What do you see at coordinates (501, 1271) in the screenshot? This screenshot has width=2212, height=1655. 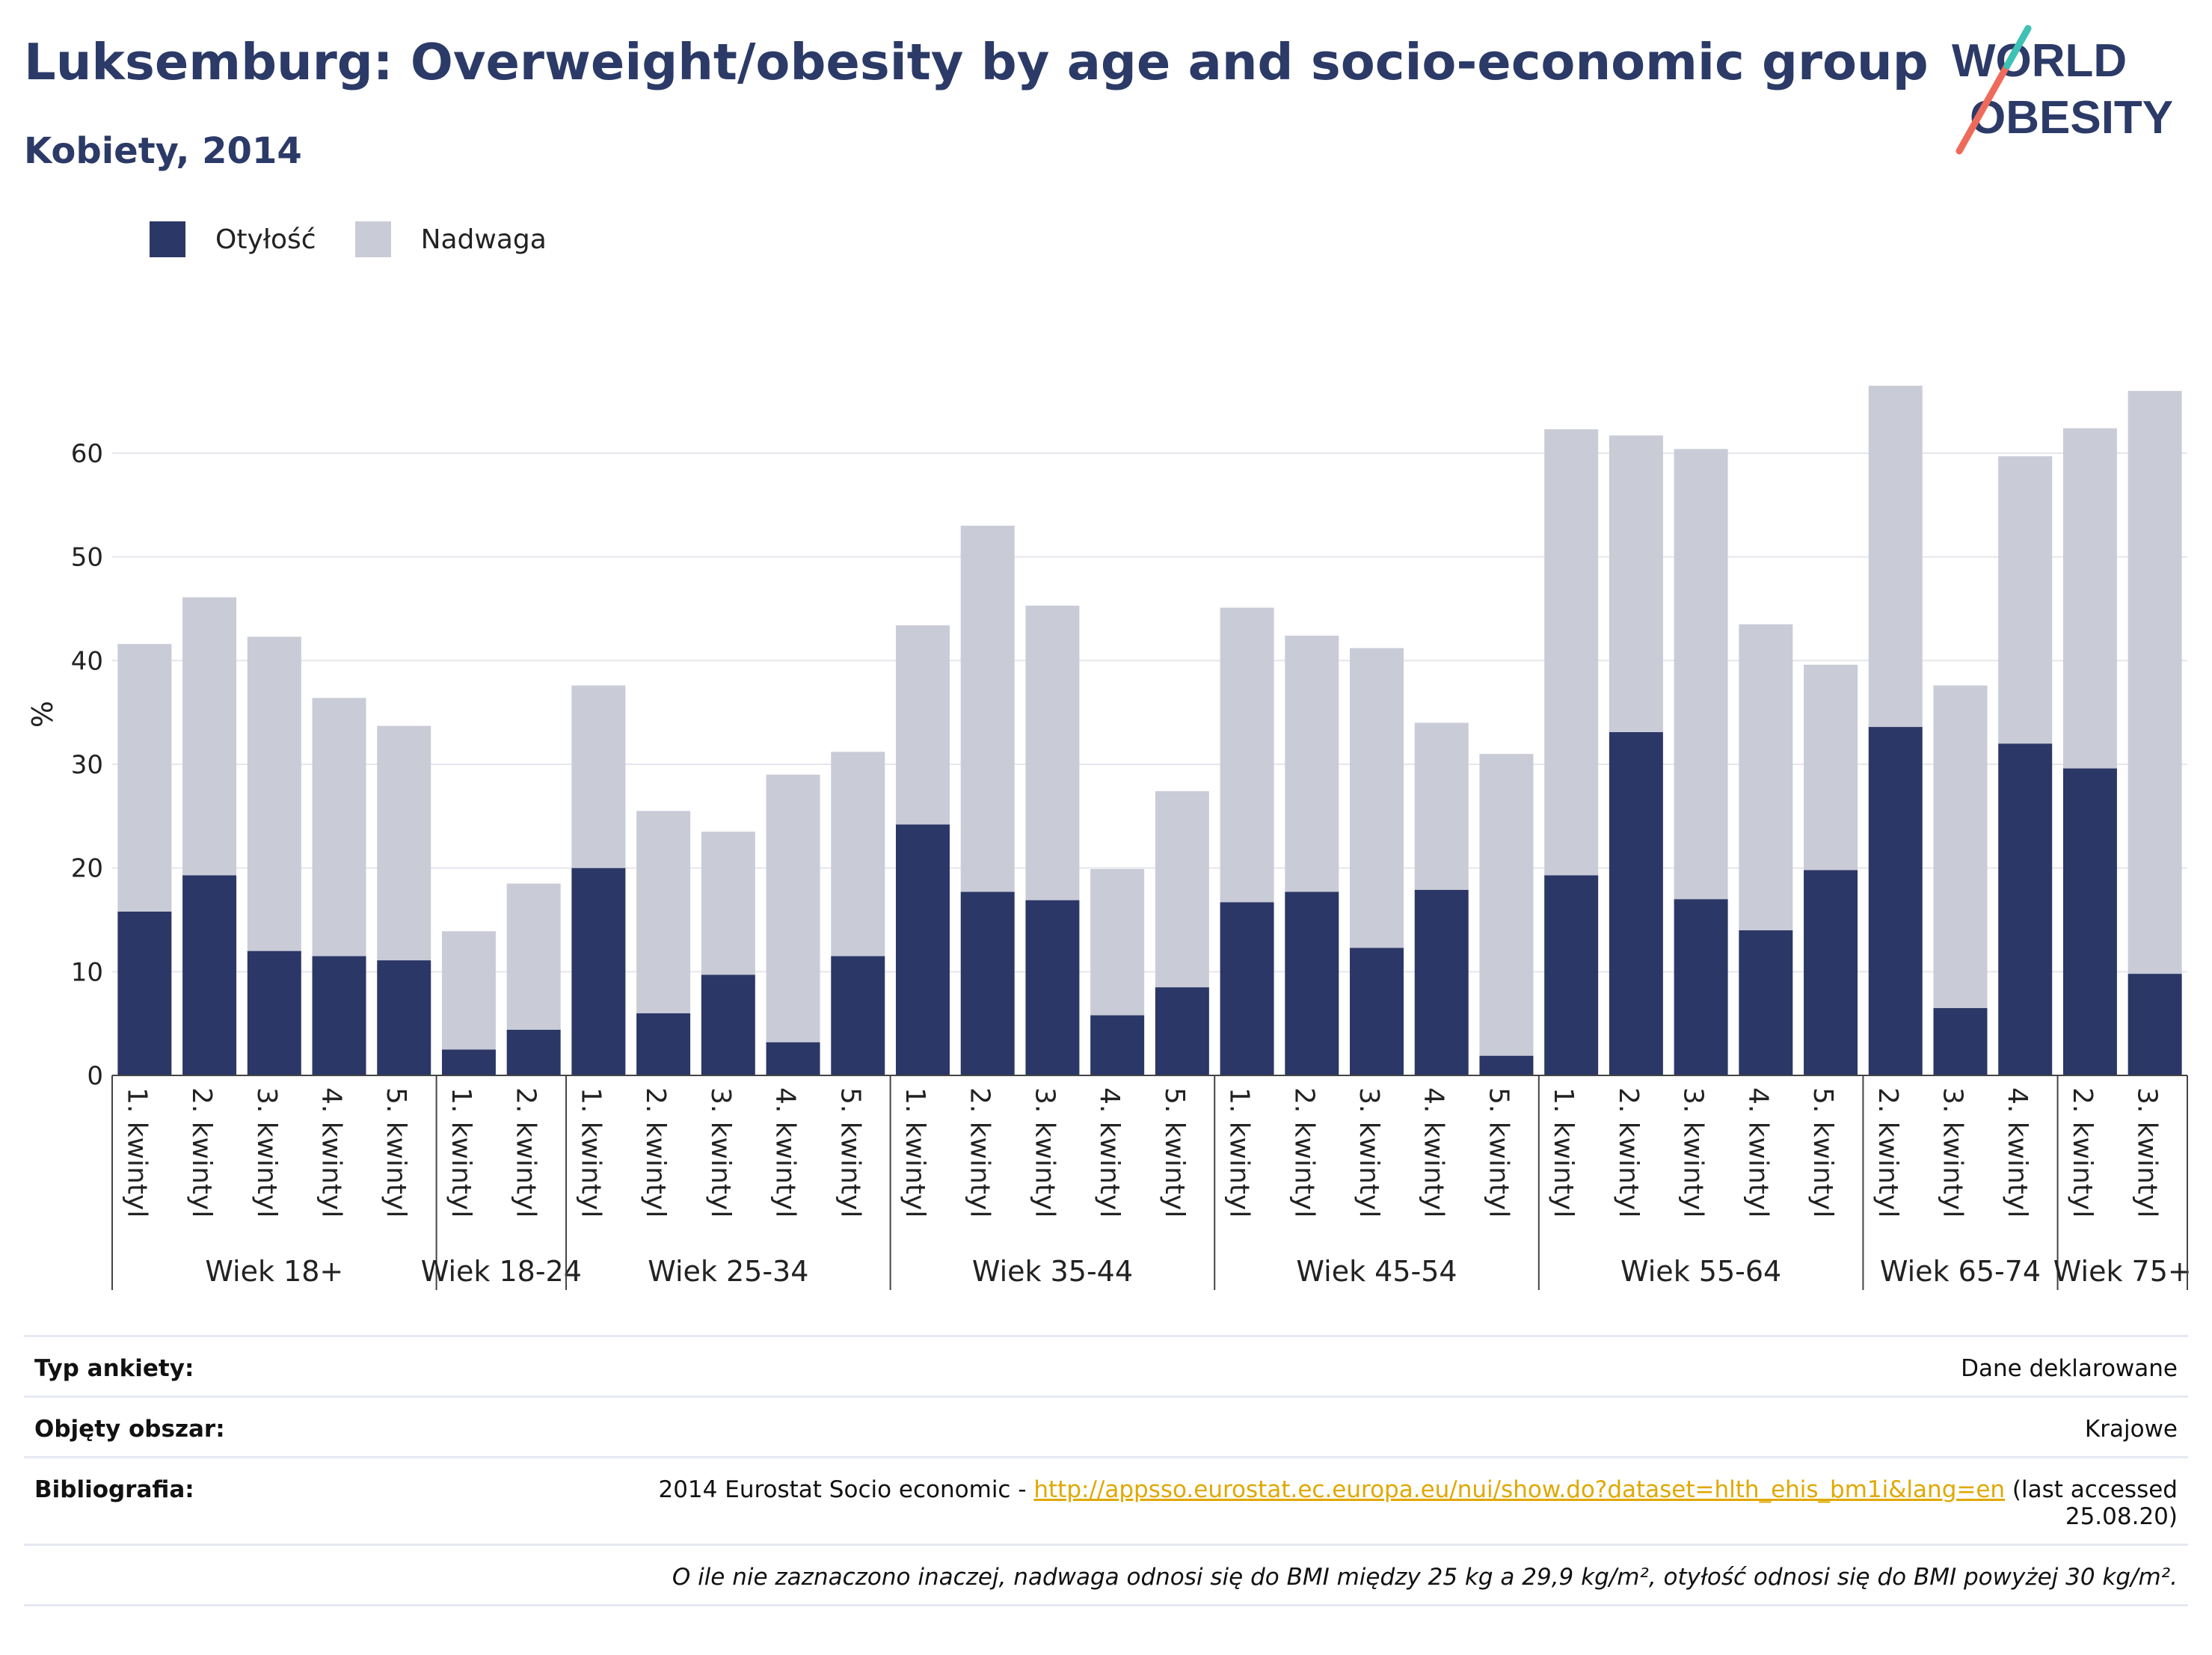 I see `group-label: Wiek 18-24` at bounding box center [501, 1271].